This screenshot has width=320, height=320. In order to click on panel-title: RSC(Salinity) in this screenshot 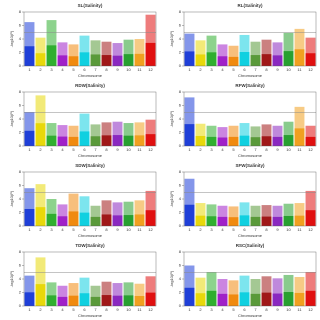, I will do `click(250, 245)`.